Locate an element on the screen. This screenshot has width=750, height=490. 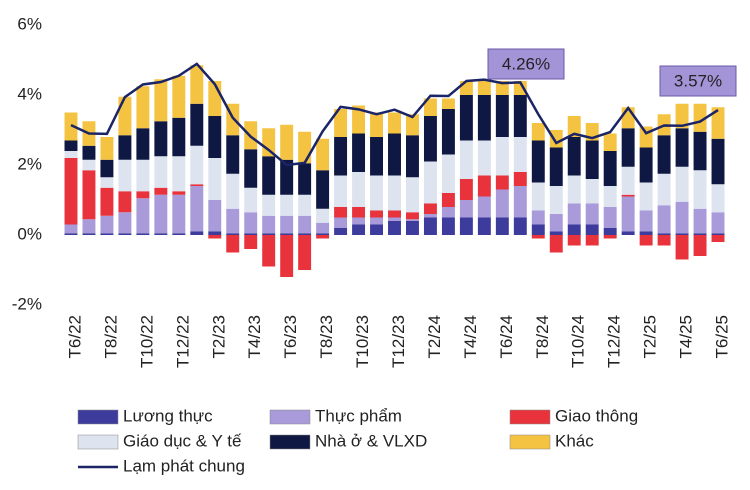
x-tick-label: T8/23 is located at coordinates (326, 336).